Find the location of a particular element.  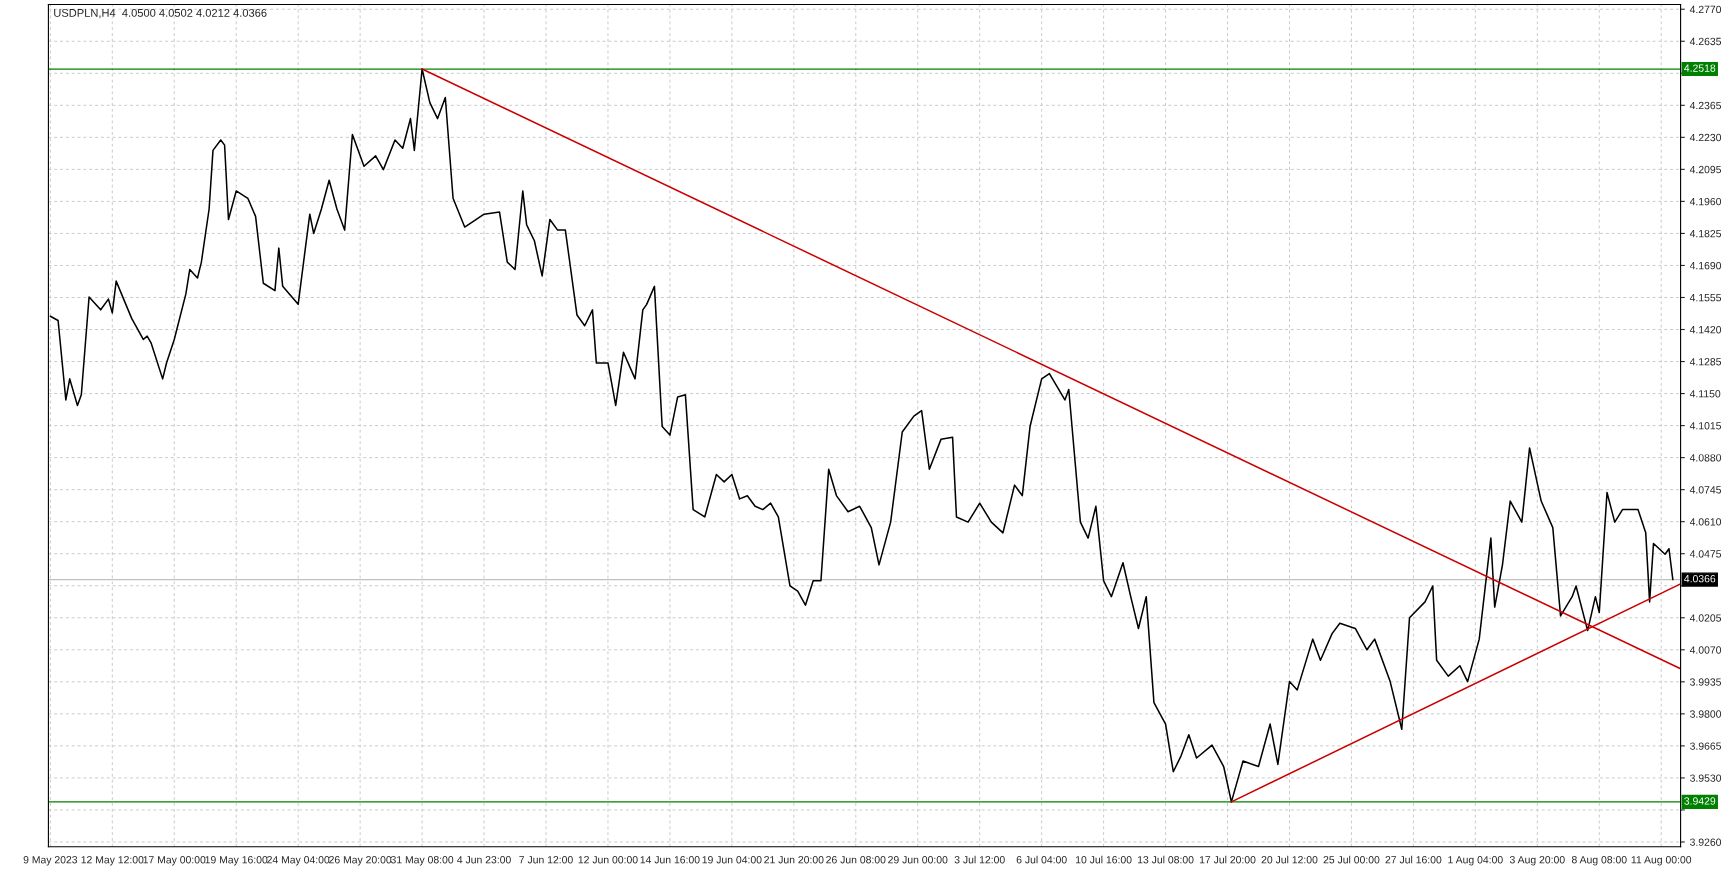

x-tick-label: 9 May 2023 is located at coordinates (50, 861).